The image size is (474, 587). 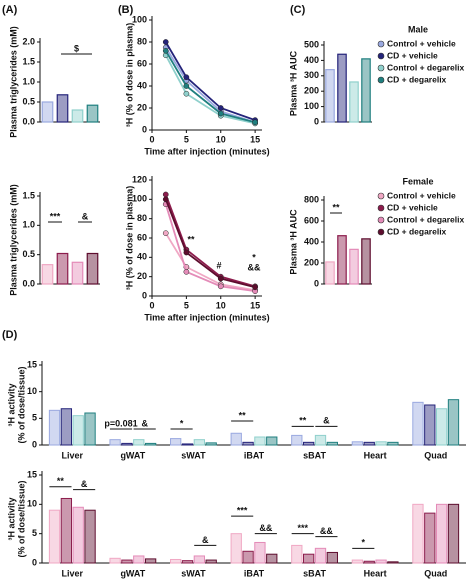 I want to click on y-tick-label: 400, so click(x=311, y=241).